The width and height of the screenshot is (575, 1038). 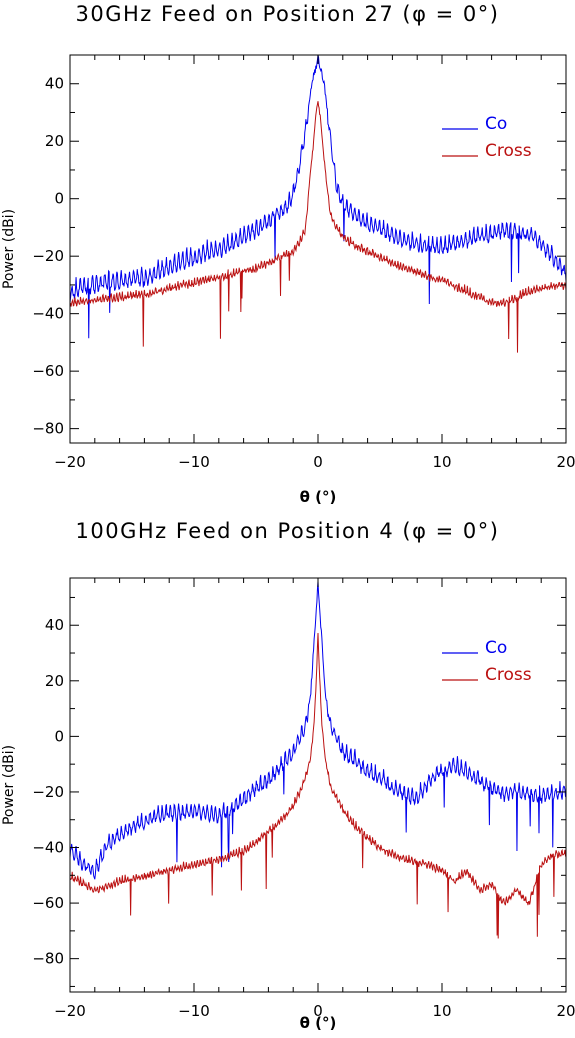 I want to click on chart-title-100ghz: 100GHz Feed on Position 4 (φ = 0°), so click(x=287, y=531).